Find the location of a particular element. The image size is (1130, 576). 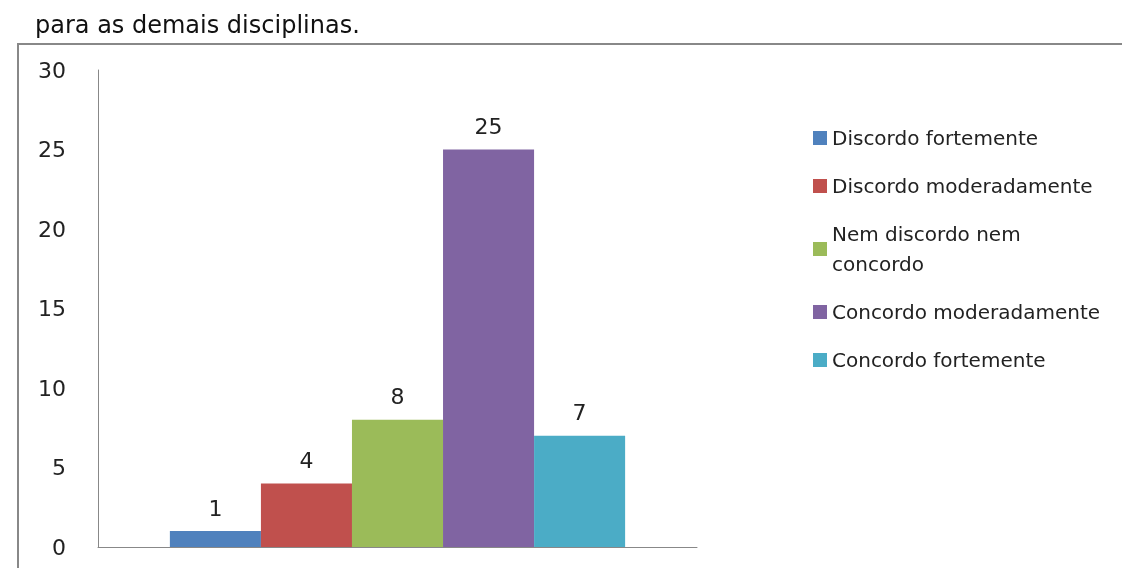

legend-label: Concordo moderadamente is located at coordinates (966, 312).